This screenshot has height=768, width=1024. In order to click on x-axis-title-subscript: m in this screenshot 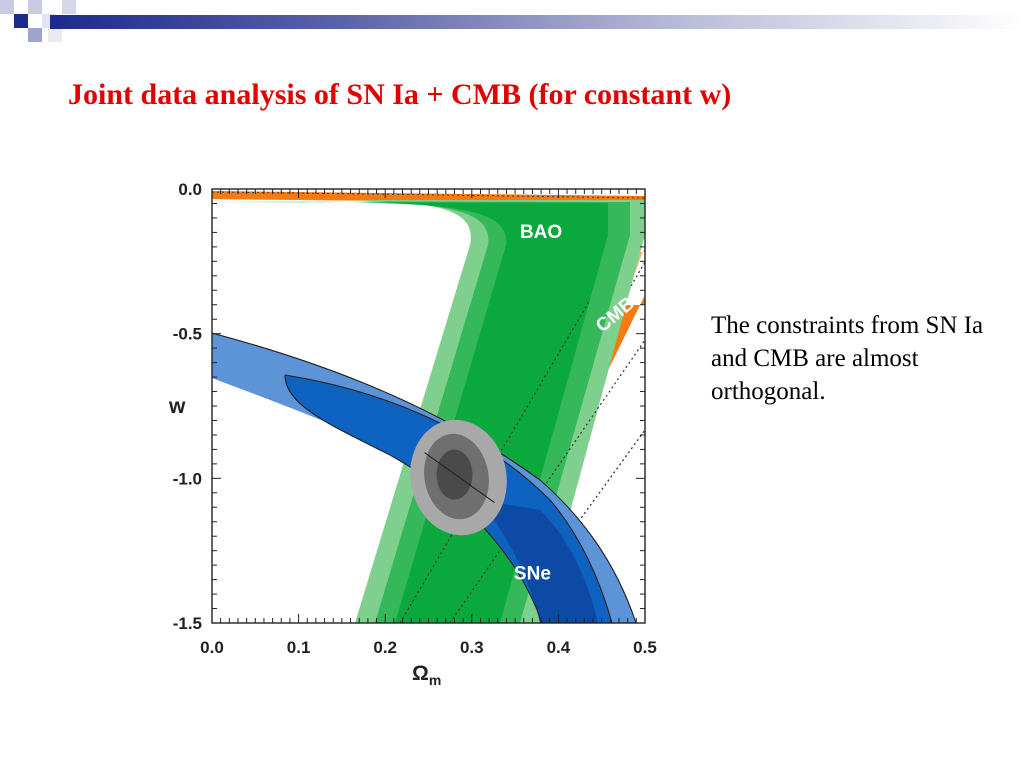, I will do `click(435, 680)`.